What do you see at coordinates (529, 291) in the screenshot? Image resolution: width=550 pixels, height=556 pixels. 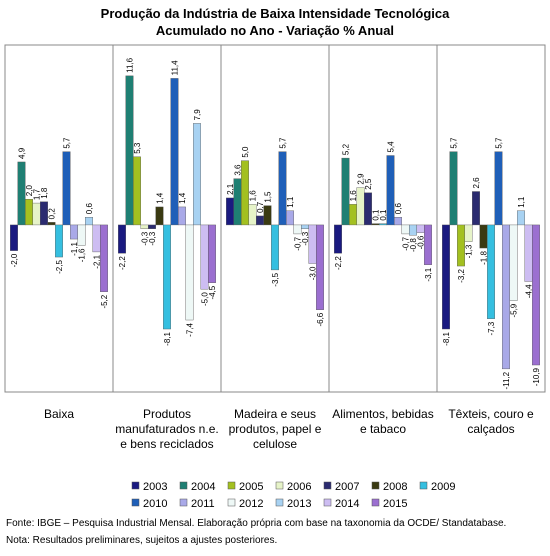 I see `value-label: -4,4` at bounding box center [529, 291].